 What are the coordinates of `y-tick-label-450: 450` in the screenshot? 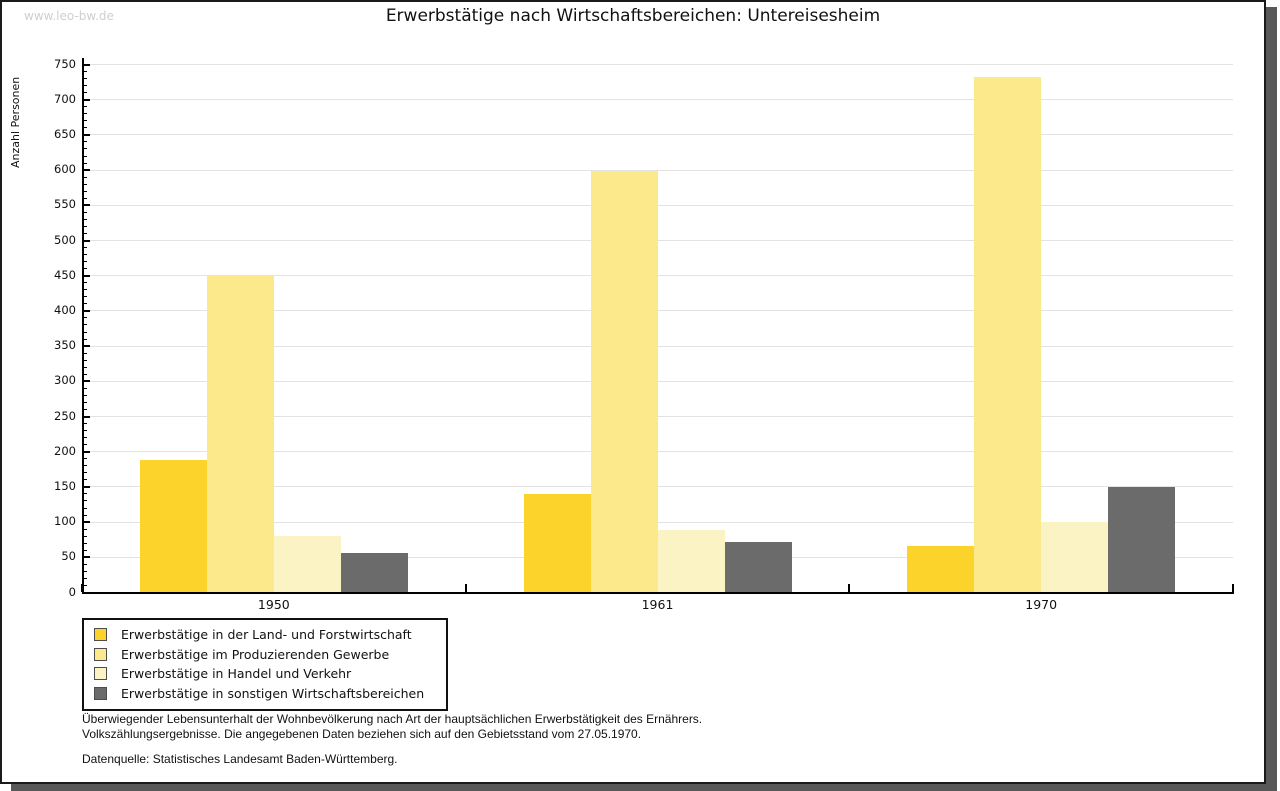 It's located at (65, 274).